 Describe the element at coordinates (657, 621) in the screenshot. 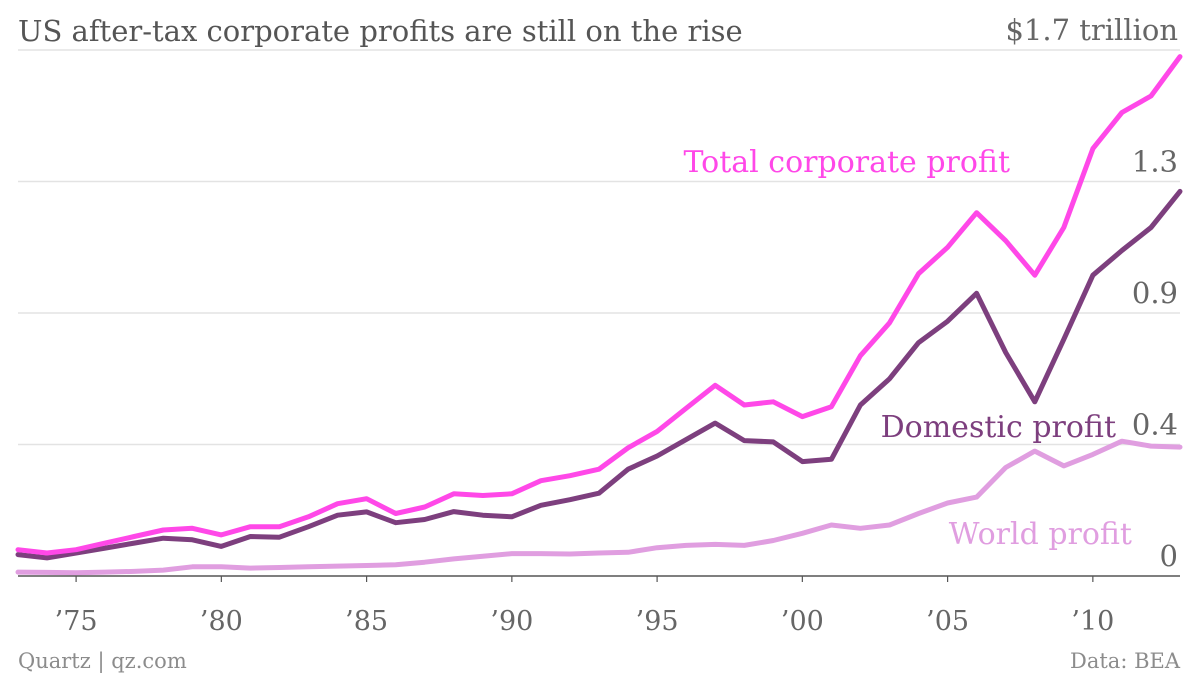

I see `x-tick-label-4: ’95` at that location.